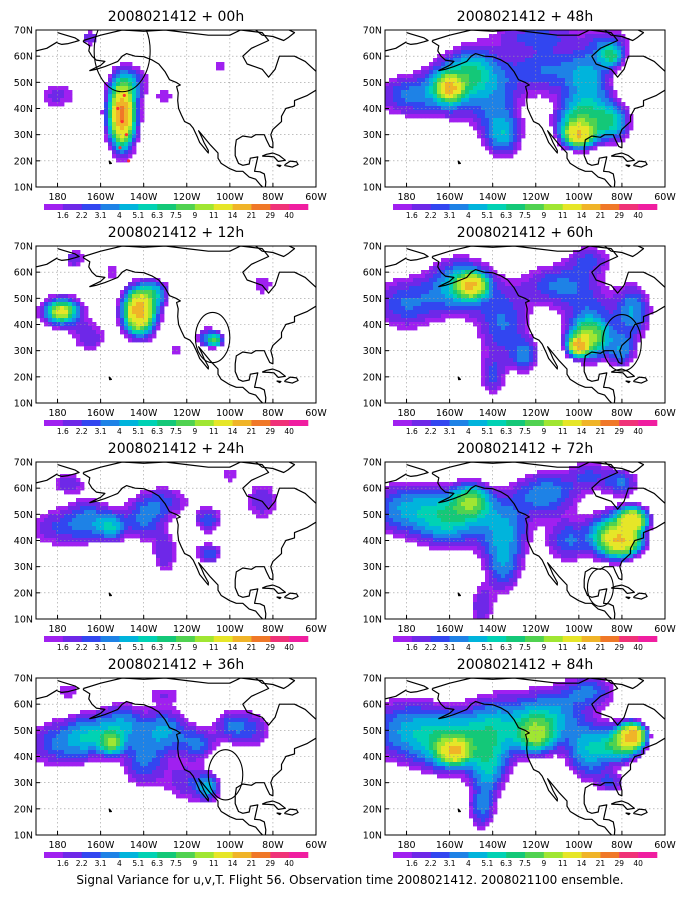 The width and height of the screenshot is (700, 900). Describe the element at coordinates (101, 215) in the screenshot. I see `colorbar-label: 3.1` at that location.